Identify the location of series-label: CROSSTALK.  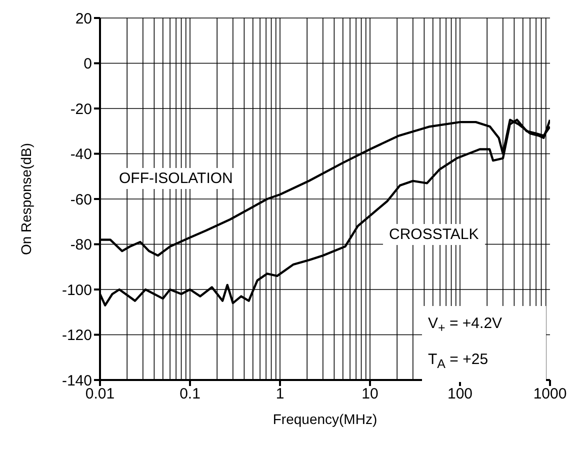
(434, 234).